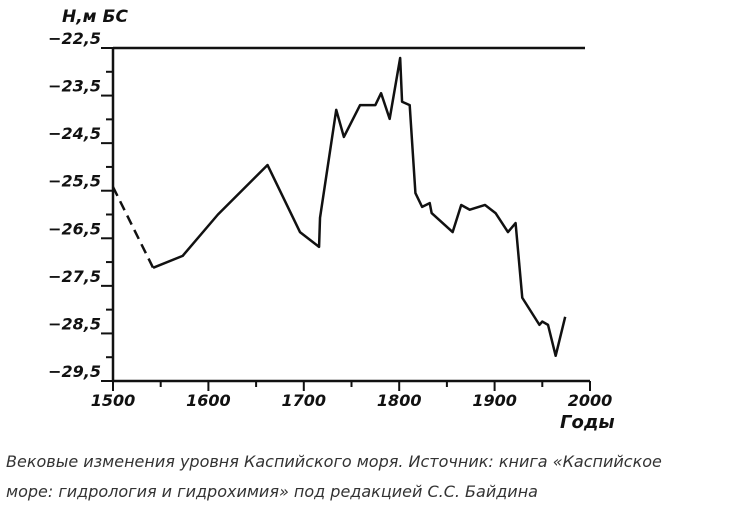 The height and width of the screenshot is (509, 753). What do you see at coordinates (74, 323) in the screenshot?
I see `y-tick-label: −28,5` at bounding box center [74, 323].